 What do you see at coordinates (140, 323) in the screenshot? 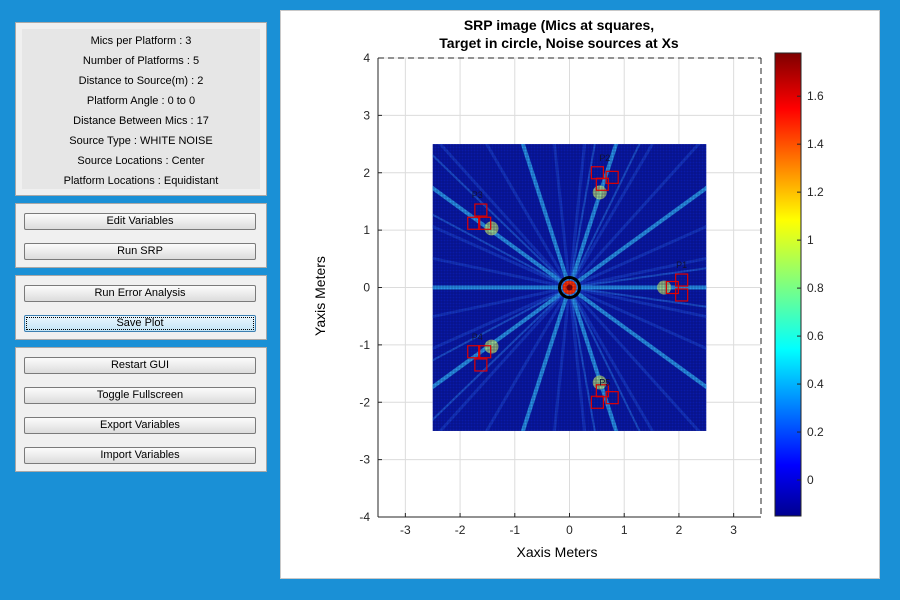
I see `save-plot-button: Save Plot` at bounding box center [140, 323].